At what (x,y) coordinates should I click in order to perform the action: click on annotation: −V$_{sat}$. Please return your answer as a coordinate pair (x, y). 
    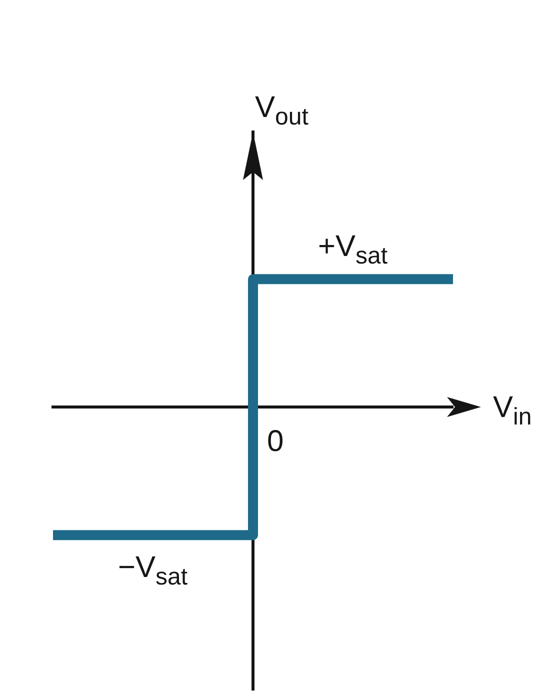
    Looking at the image, I should click on (153, 571).